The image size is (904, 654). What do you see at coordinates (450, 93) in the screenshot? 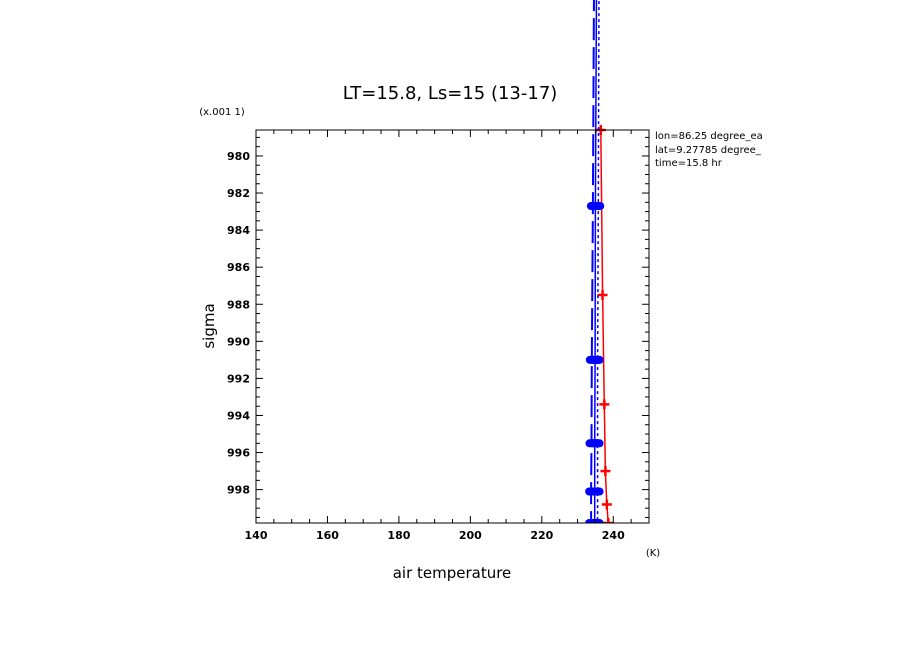
I see `chart-title: LT=15.8, Ls=15 (13-17)` at bounding box center [450, 93].